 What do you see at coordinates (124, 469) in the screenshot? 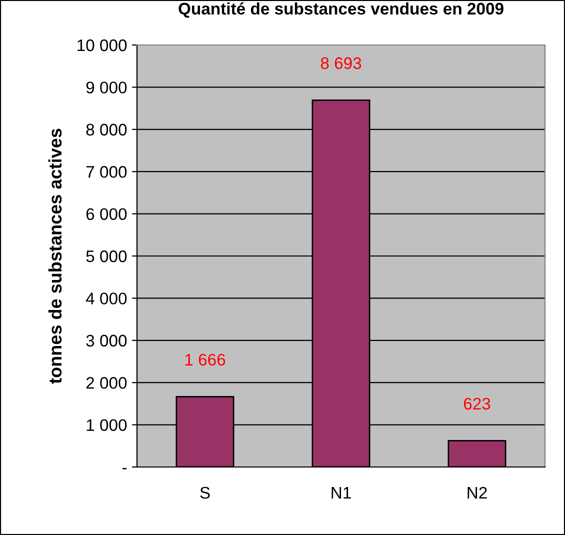
I see `y-tick-label: -` at bounding box center [124, 469].